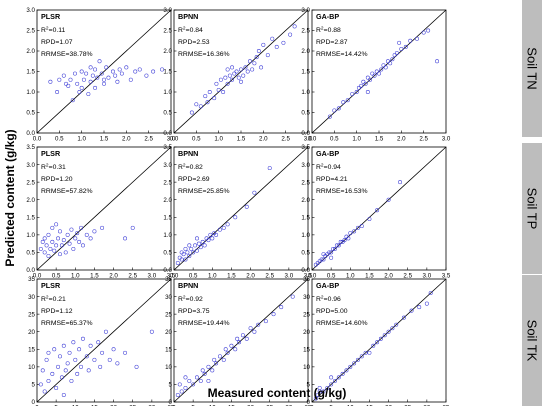 This screenshot has width=550, height=406. What do you see at coordinates (51, 285) in the screenshot?
I see `model-label: PLSR` at bounding box center [51, 285].